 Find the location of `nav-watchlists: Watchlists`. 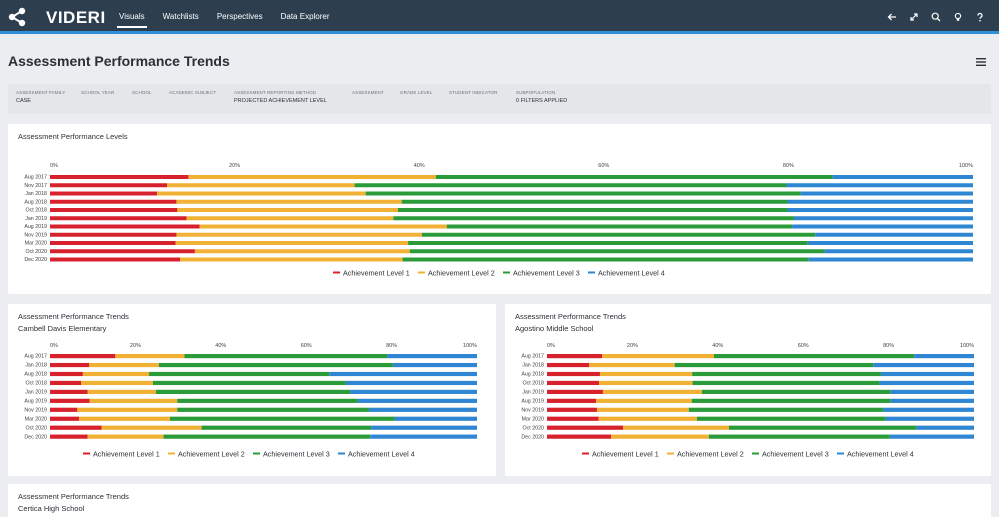

nav-watchlists: Watchlists is located at coordinates (180, 16).